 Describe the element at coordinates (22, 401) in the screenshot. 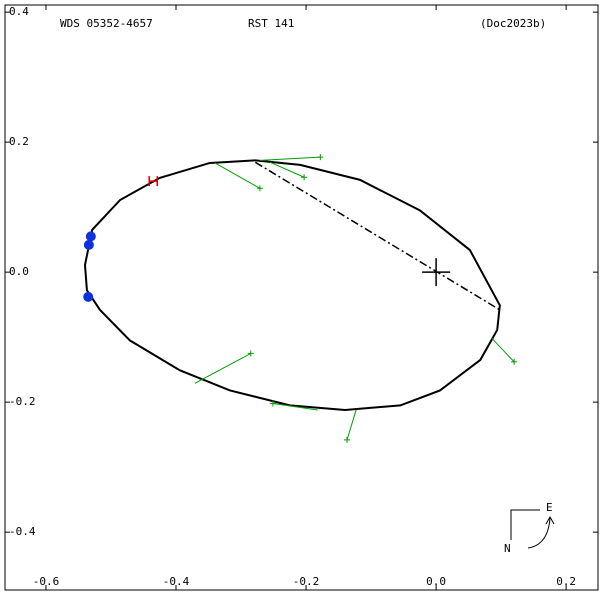

I see `y-tick-label: -0.2` at that location.